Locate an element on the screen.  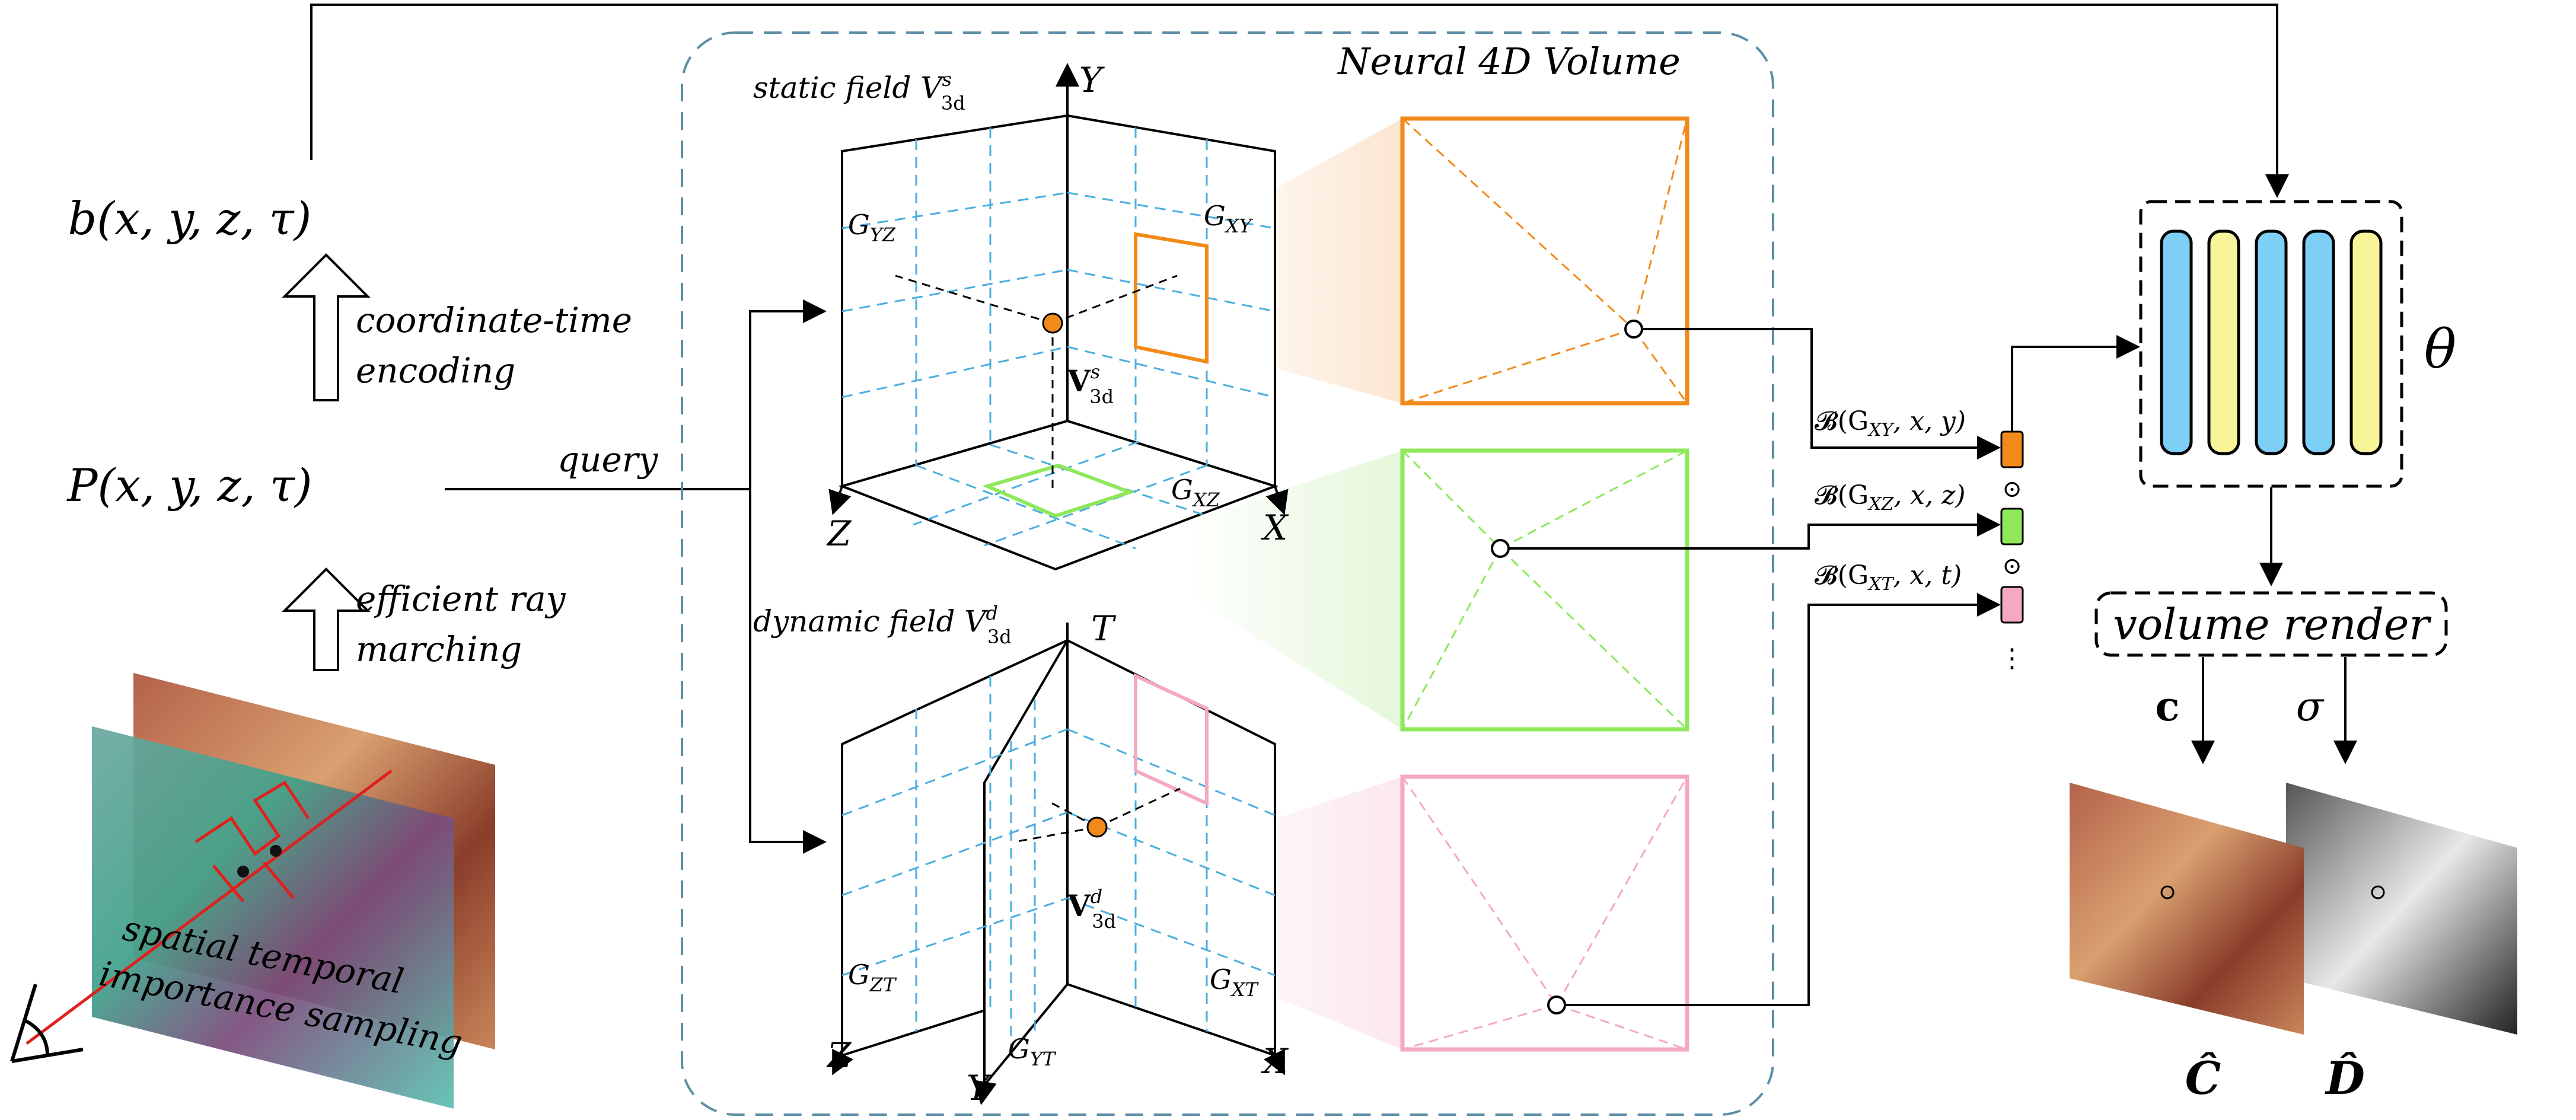
p-function-label: P(x, y, z, τ) is located at coordinates (189, 485).